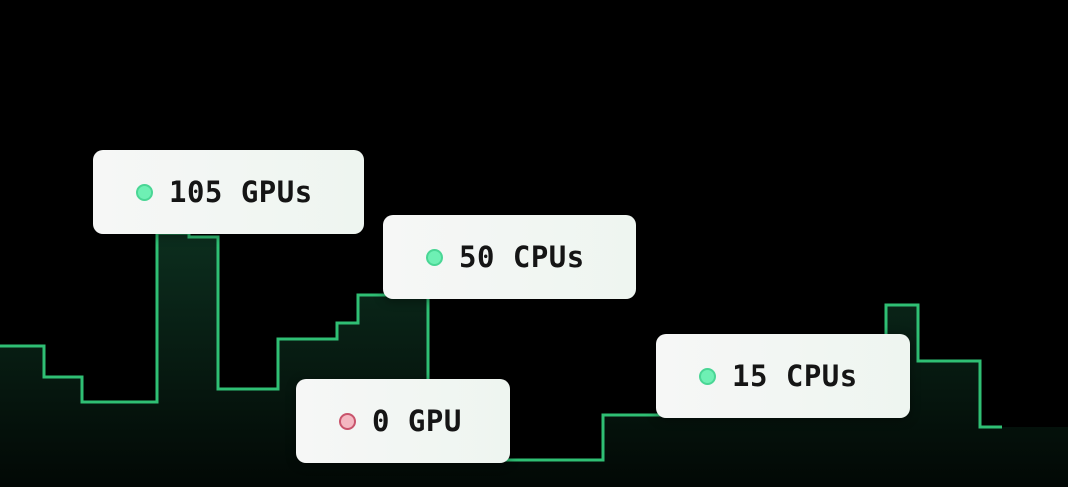 Image resolution: width=1068 pixels, height=487 pixels. Describe the element at coordinates (522, 257) in the screenshot. I see `resource-label: 50 CPUs` at that location.